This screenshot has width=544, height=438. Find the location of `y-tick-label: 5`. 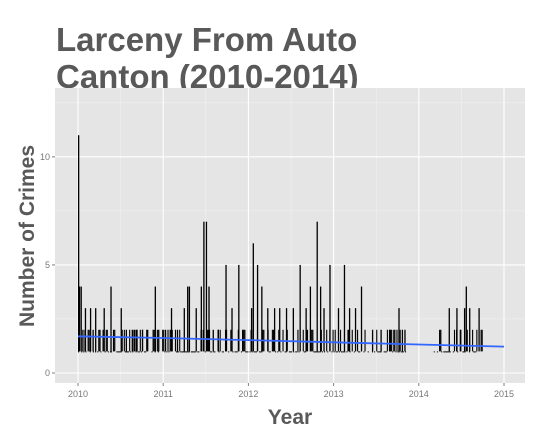

y-tick-label: 5 is located at coordinates (47, 265).